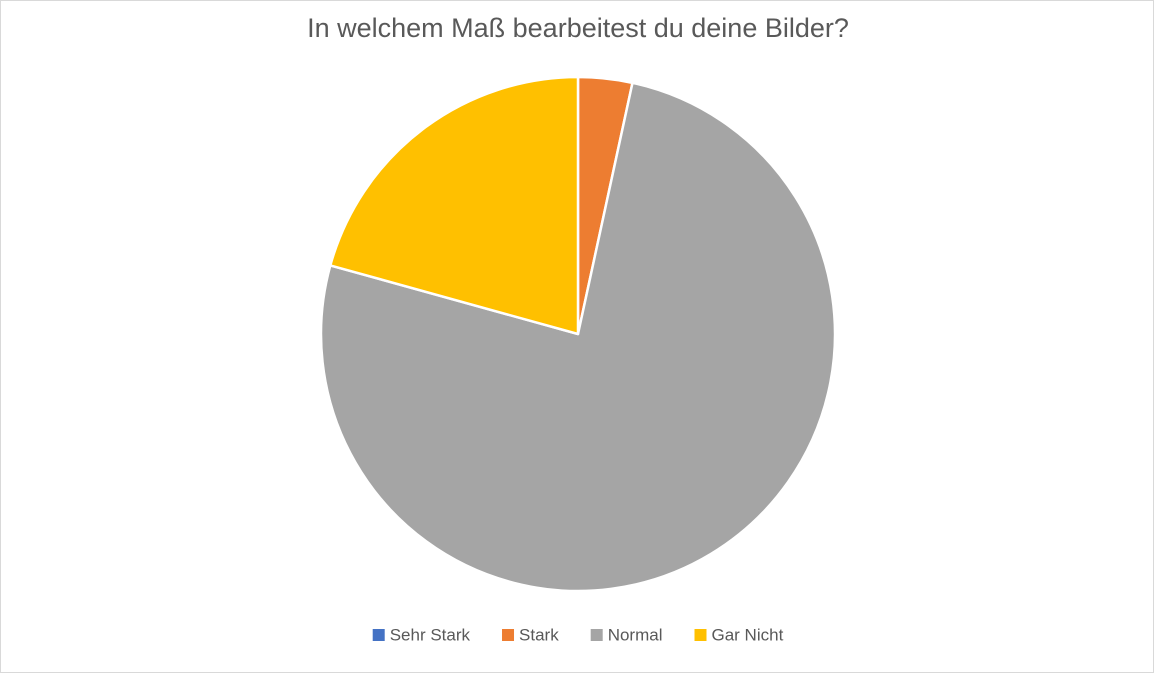  Describe the element at coordinates (539, 634) in the screenshot. I see `legend-label: Stark` at that location.